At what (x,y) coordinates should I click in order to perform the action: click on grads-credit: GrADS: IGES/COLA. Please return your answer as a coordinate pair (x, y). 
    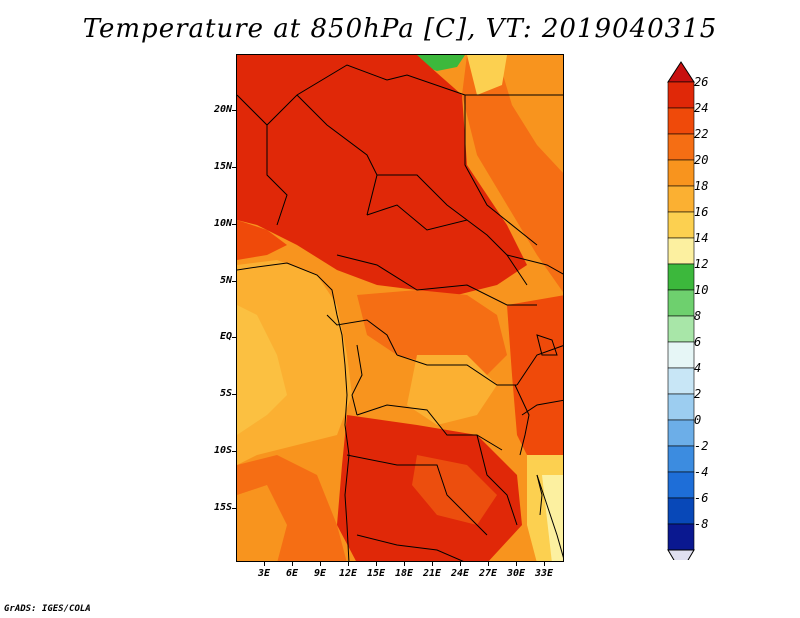
    Looking at the image, I should click on (47, 609).